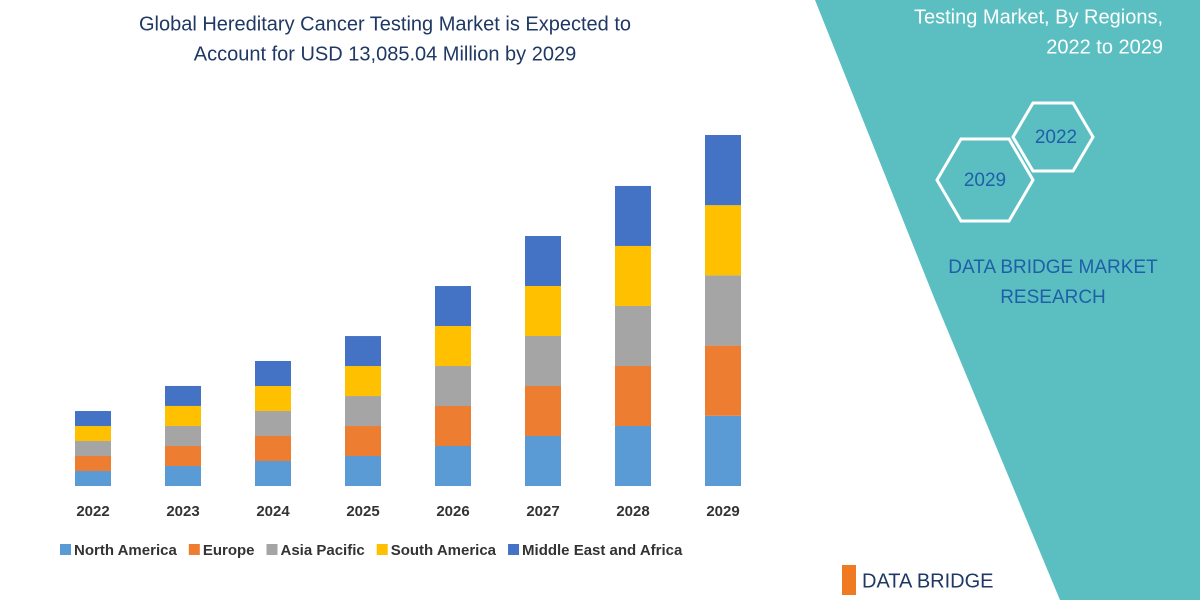 This screenshot has height=600, width=1200. Describe the element at coordinates (849, 580) in the screenshot. I see `logo-icon` at that location.